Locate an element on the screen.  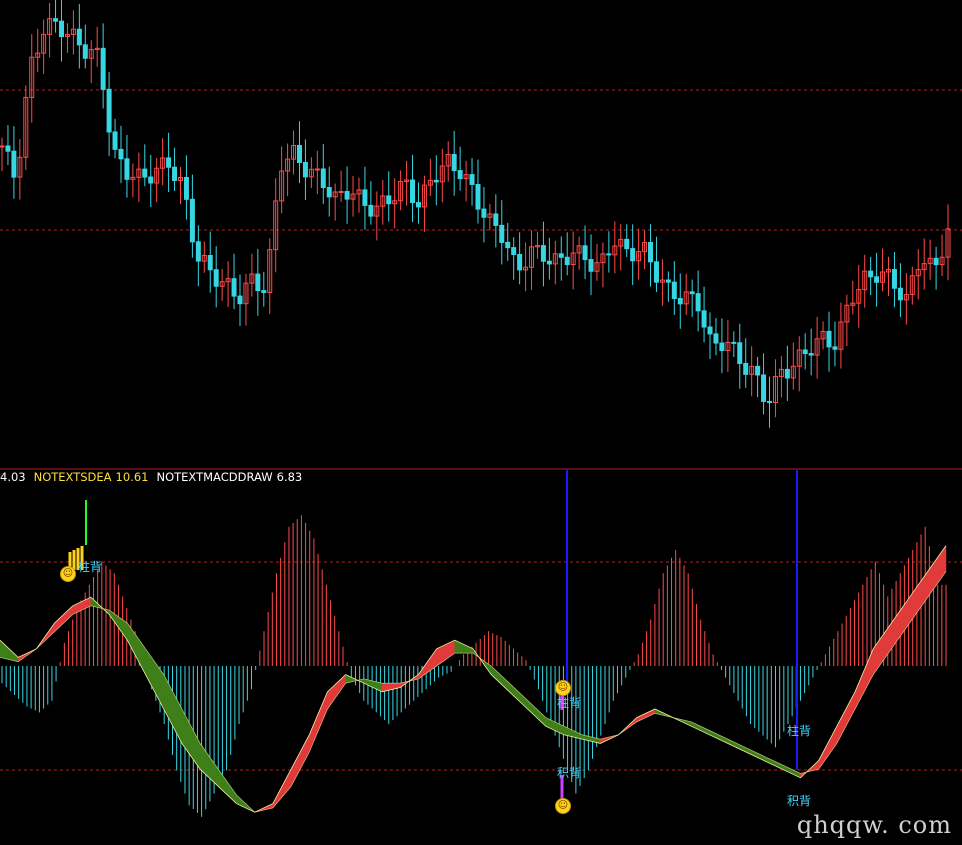
indicator-header: 4.03 NOTEXTSDEA 10.61 NOTEXTMACDDRAW 6.83 is located at coordinates (155, 478).